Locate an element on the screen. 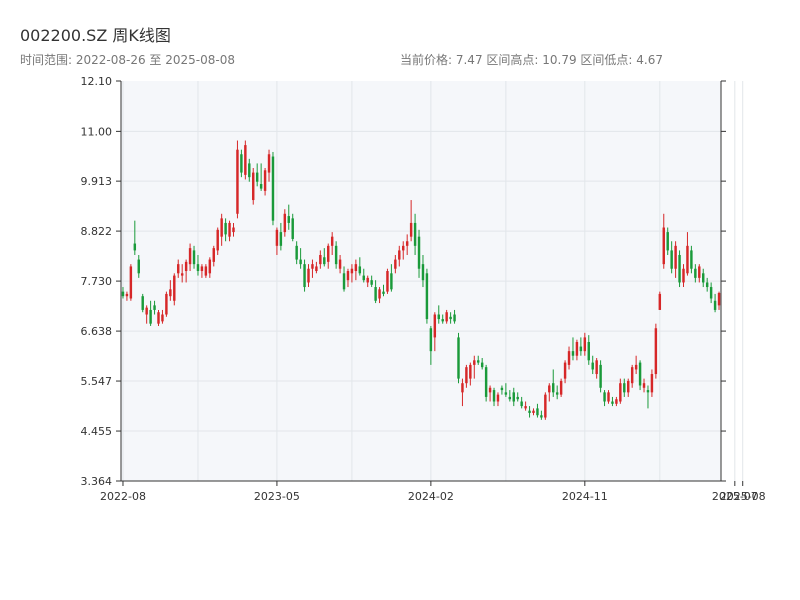  x-tick-label: 2022-08 is located at coordinates (123, 496).